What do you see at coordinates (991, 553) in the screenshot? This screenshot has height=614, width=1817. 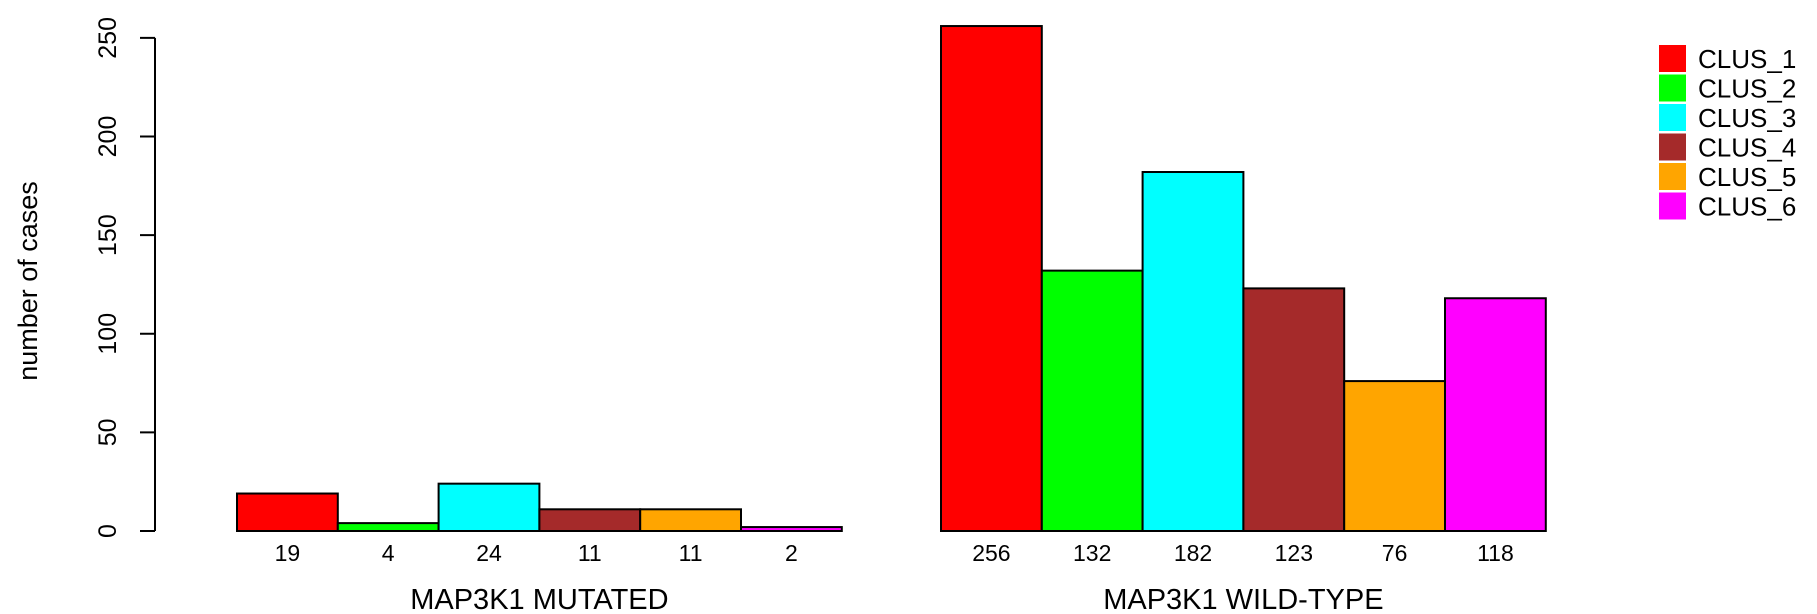 I see `bar-value-label: 256` at bounding box center [991, 553].